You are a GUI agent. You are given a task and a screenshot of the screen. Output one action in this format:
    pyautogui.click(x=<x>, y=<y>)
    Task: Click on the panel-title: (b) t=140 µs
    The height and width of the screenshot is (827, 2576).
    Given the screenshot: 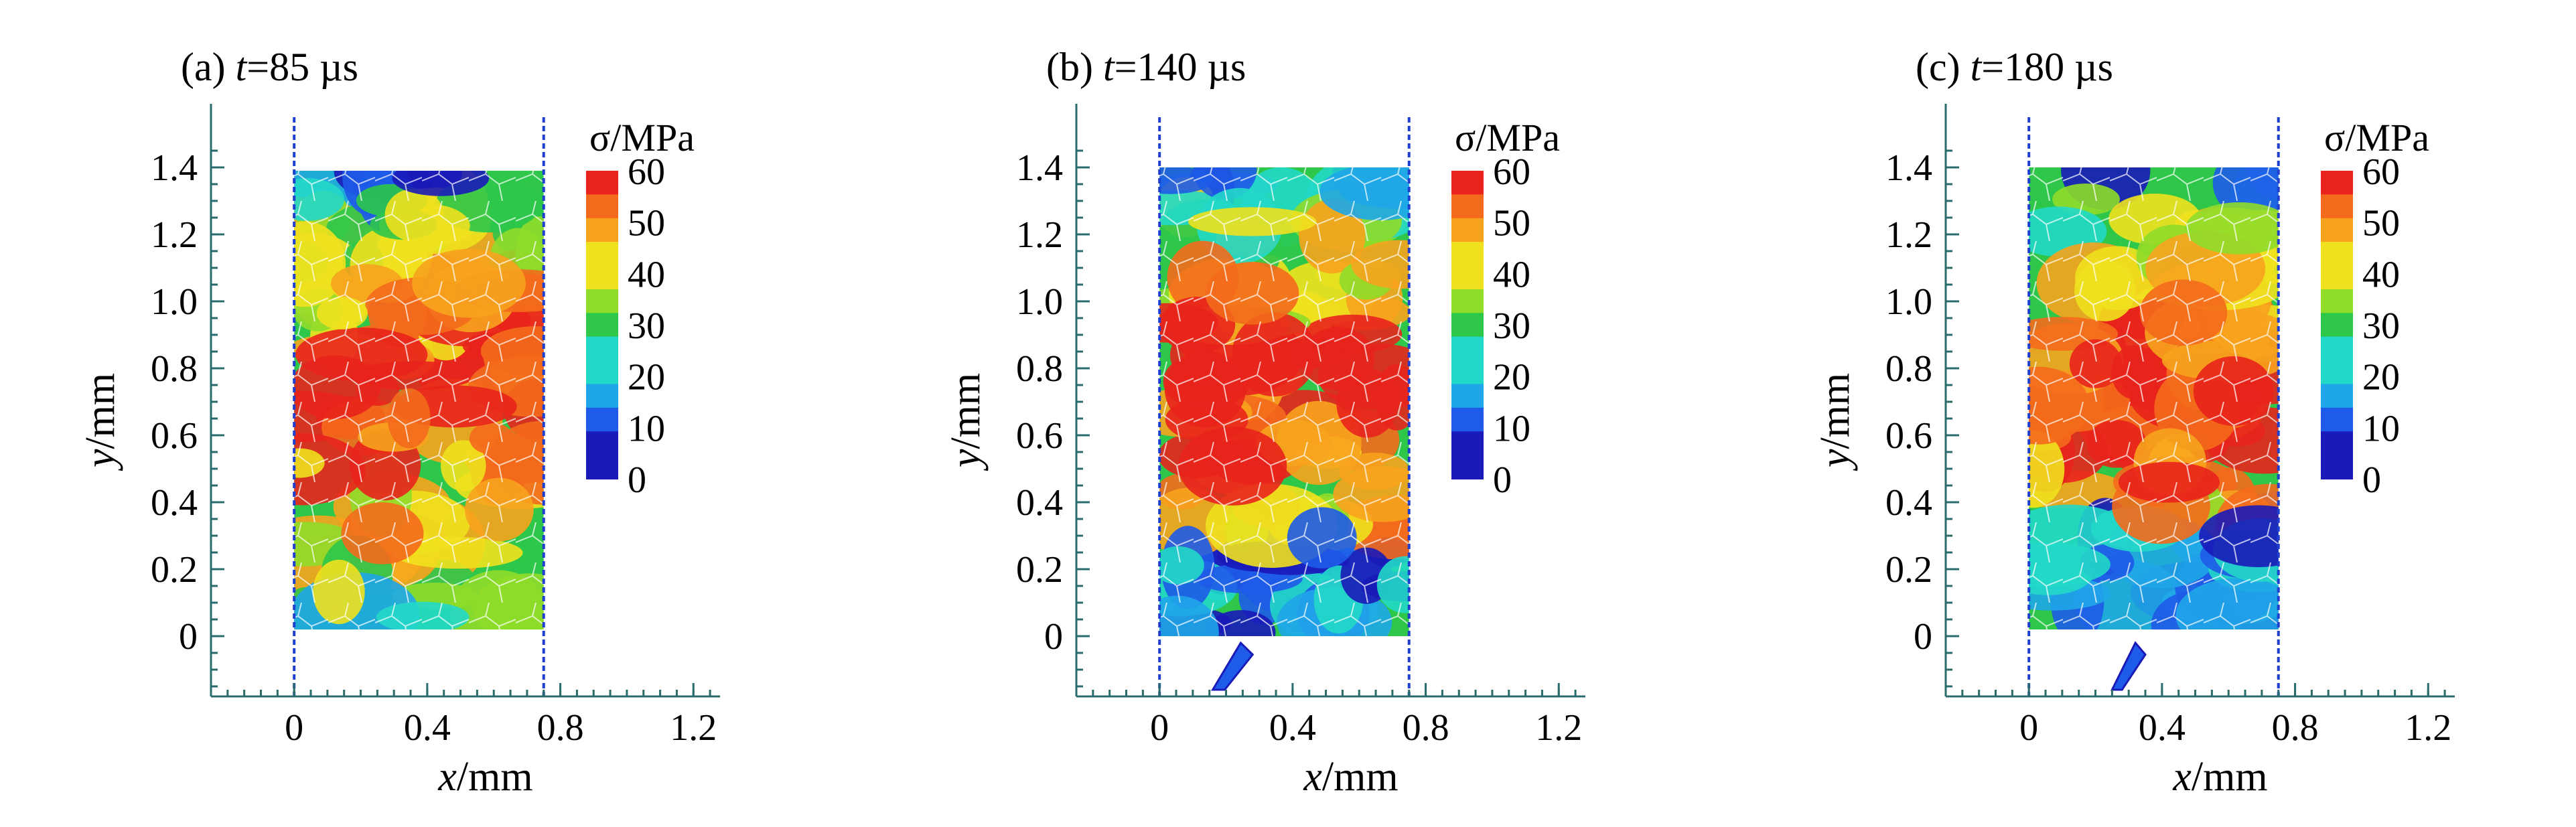 What is the action you would take?
    pyautogui.click(x=1146, y=67)
    